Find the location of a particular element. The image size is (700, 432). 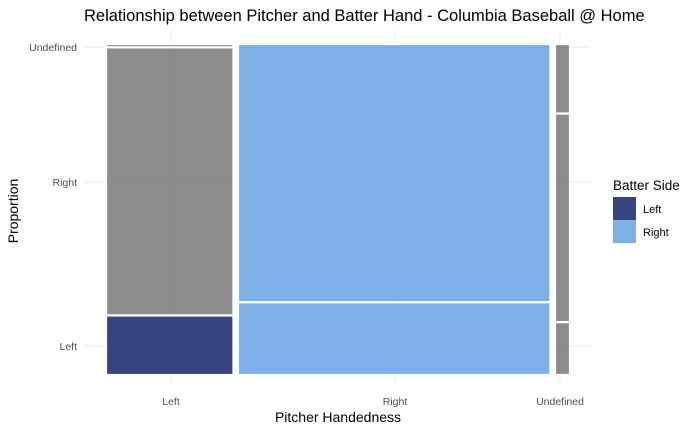

mosaic-tile-right-left is located at coordinates (394, 339).